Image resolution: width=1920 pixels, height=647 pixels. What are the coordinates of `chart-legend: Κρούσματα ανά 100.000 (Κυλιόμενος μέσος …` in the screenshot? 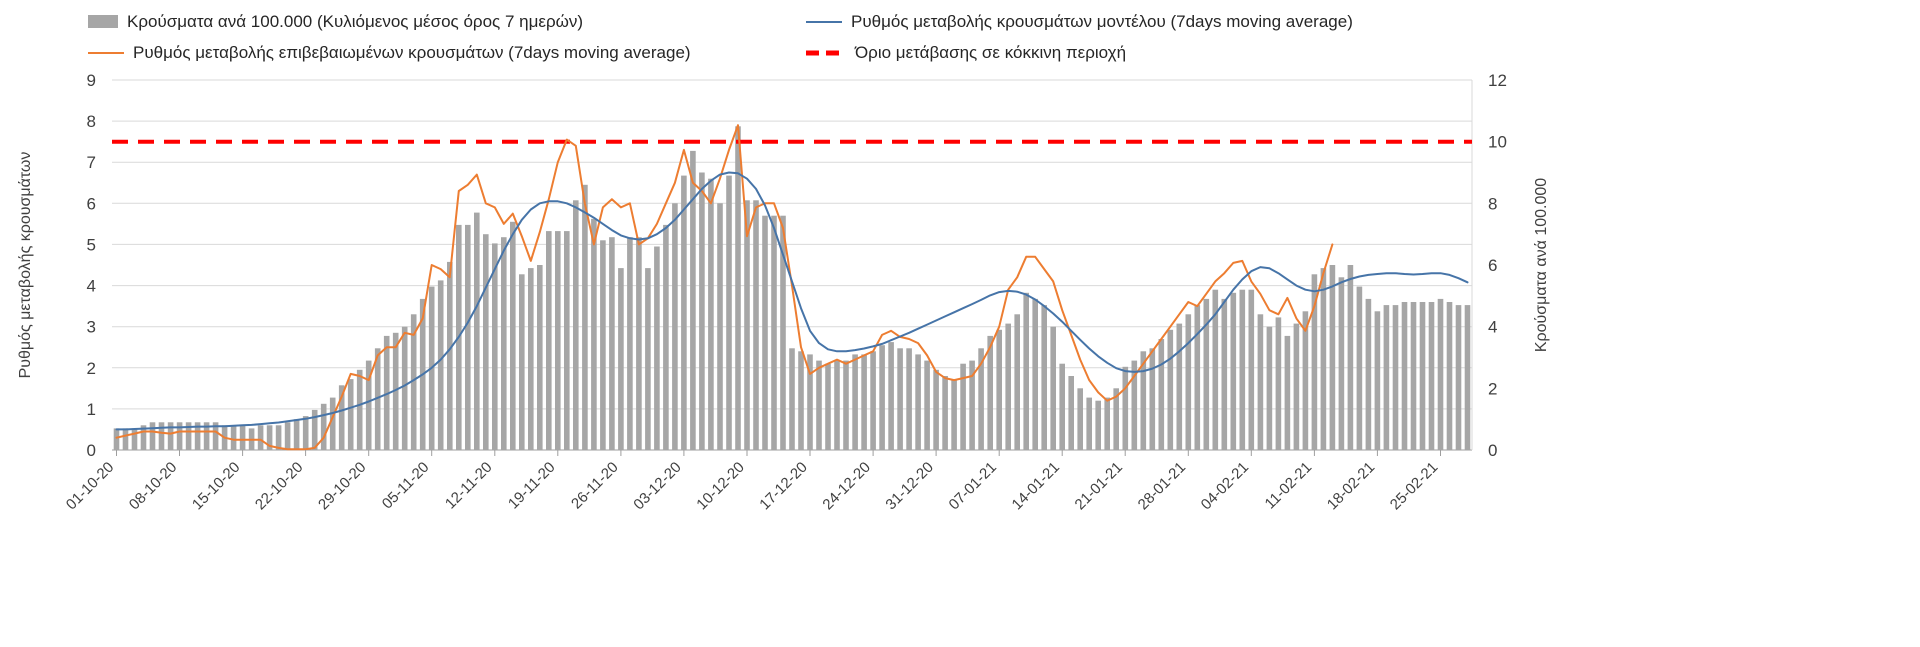 It's located at (960, 37).